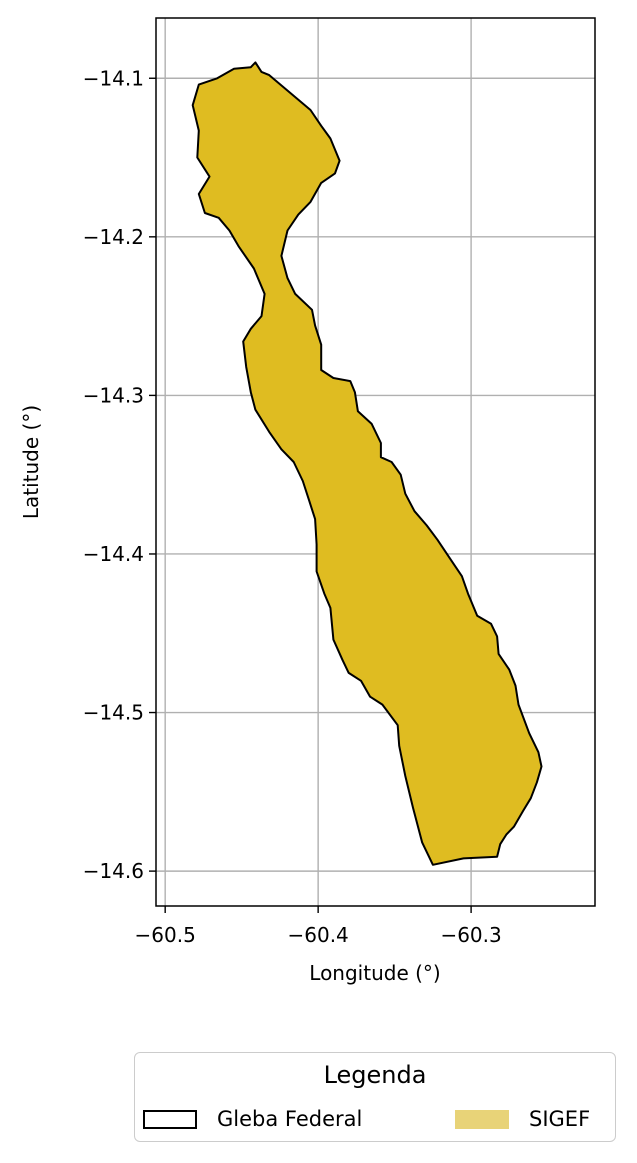 The image size is (637, 1163). What do you see at coordinates (113, 237) in the screenshot?
I see `y-tick-label: −14.2` at bounding box center [113, 237].